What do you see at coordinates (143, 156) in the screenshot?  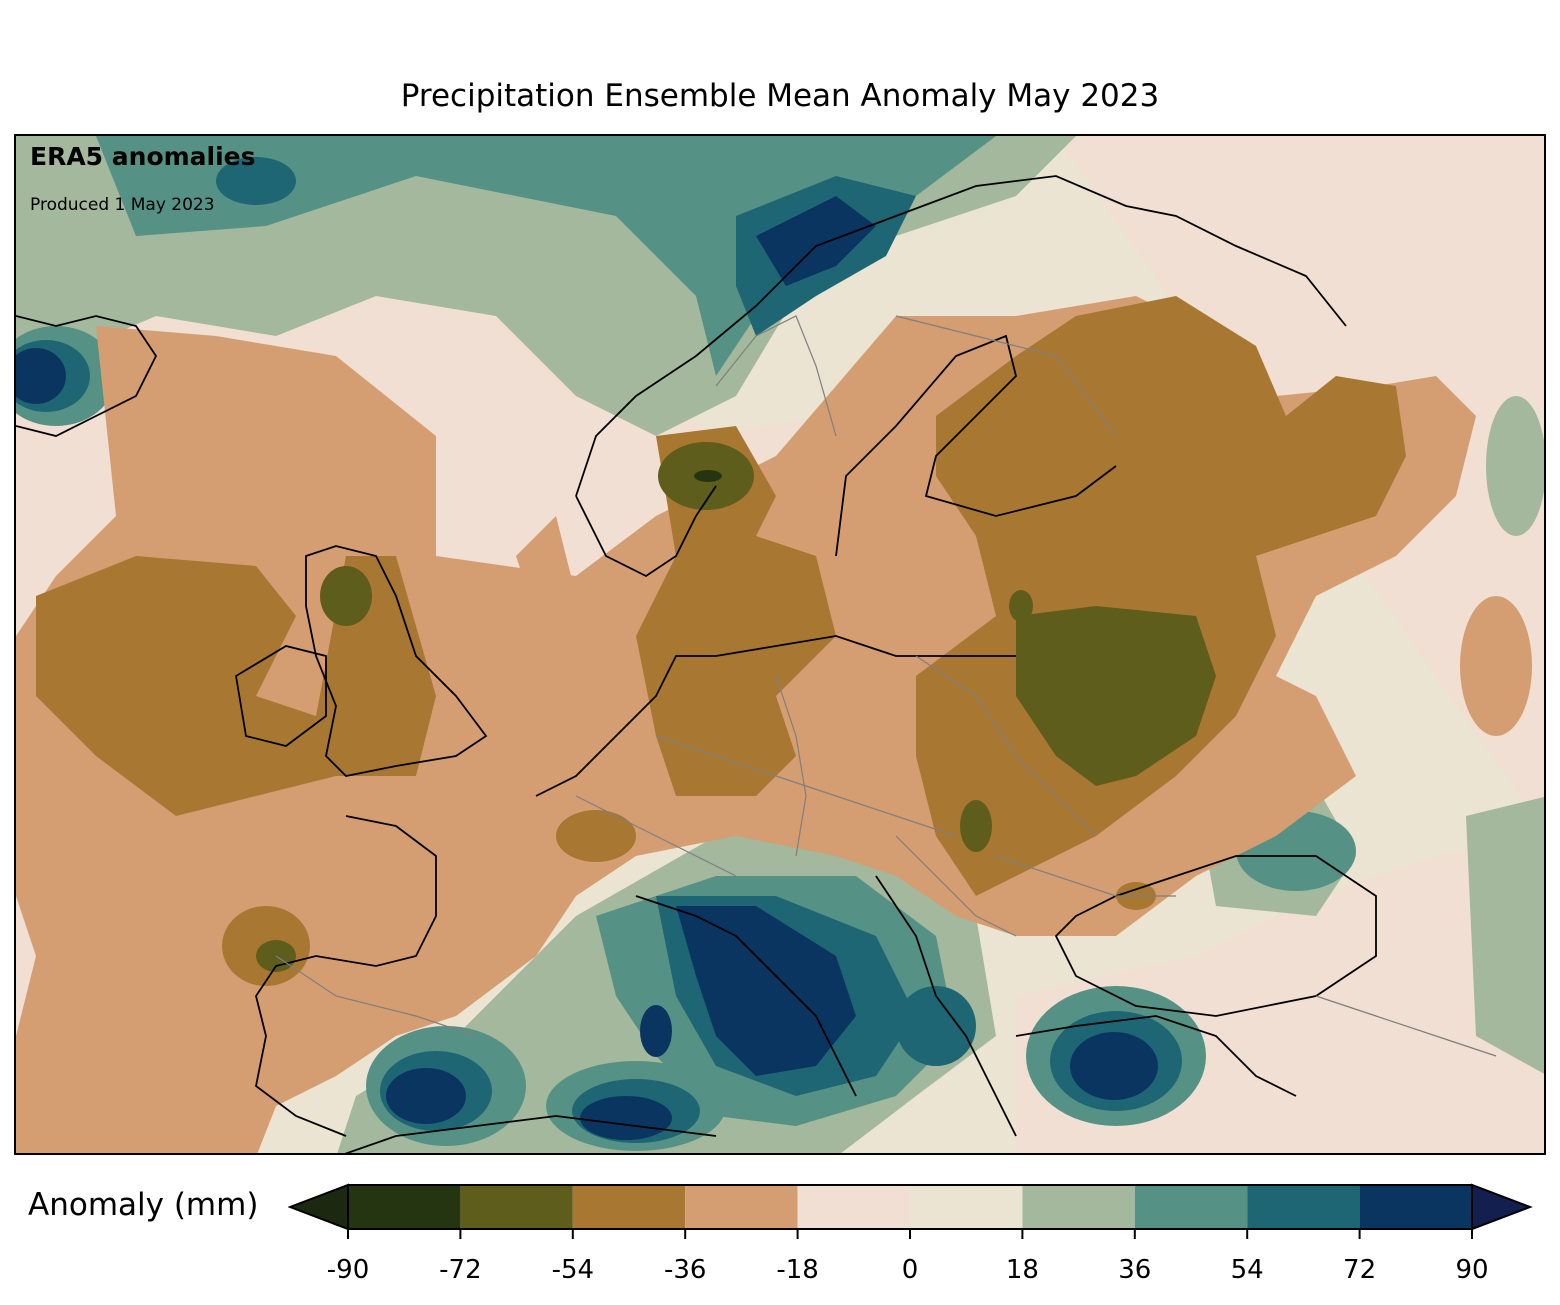 I see `source-annotation: ERA5 anomalies` at bounding box center [143, 156].